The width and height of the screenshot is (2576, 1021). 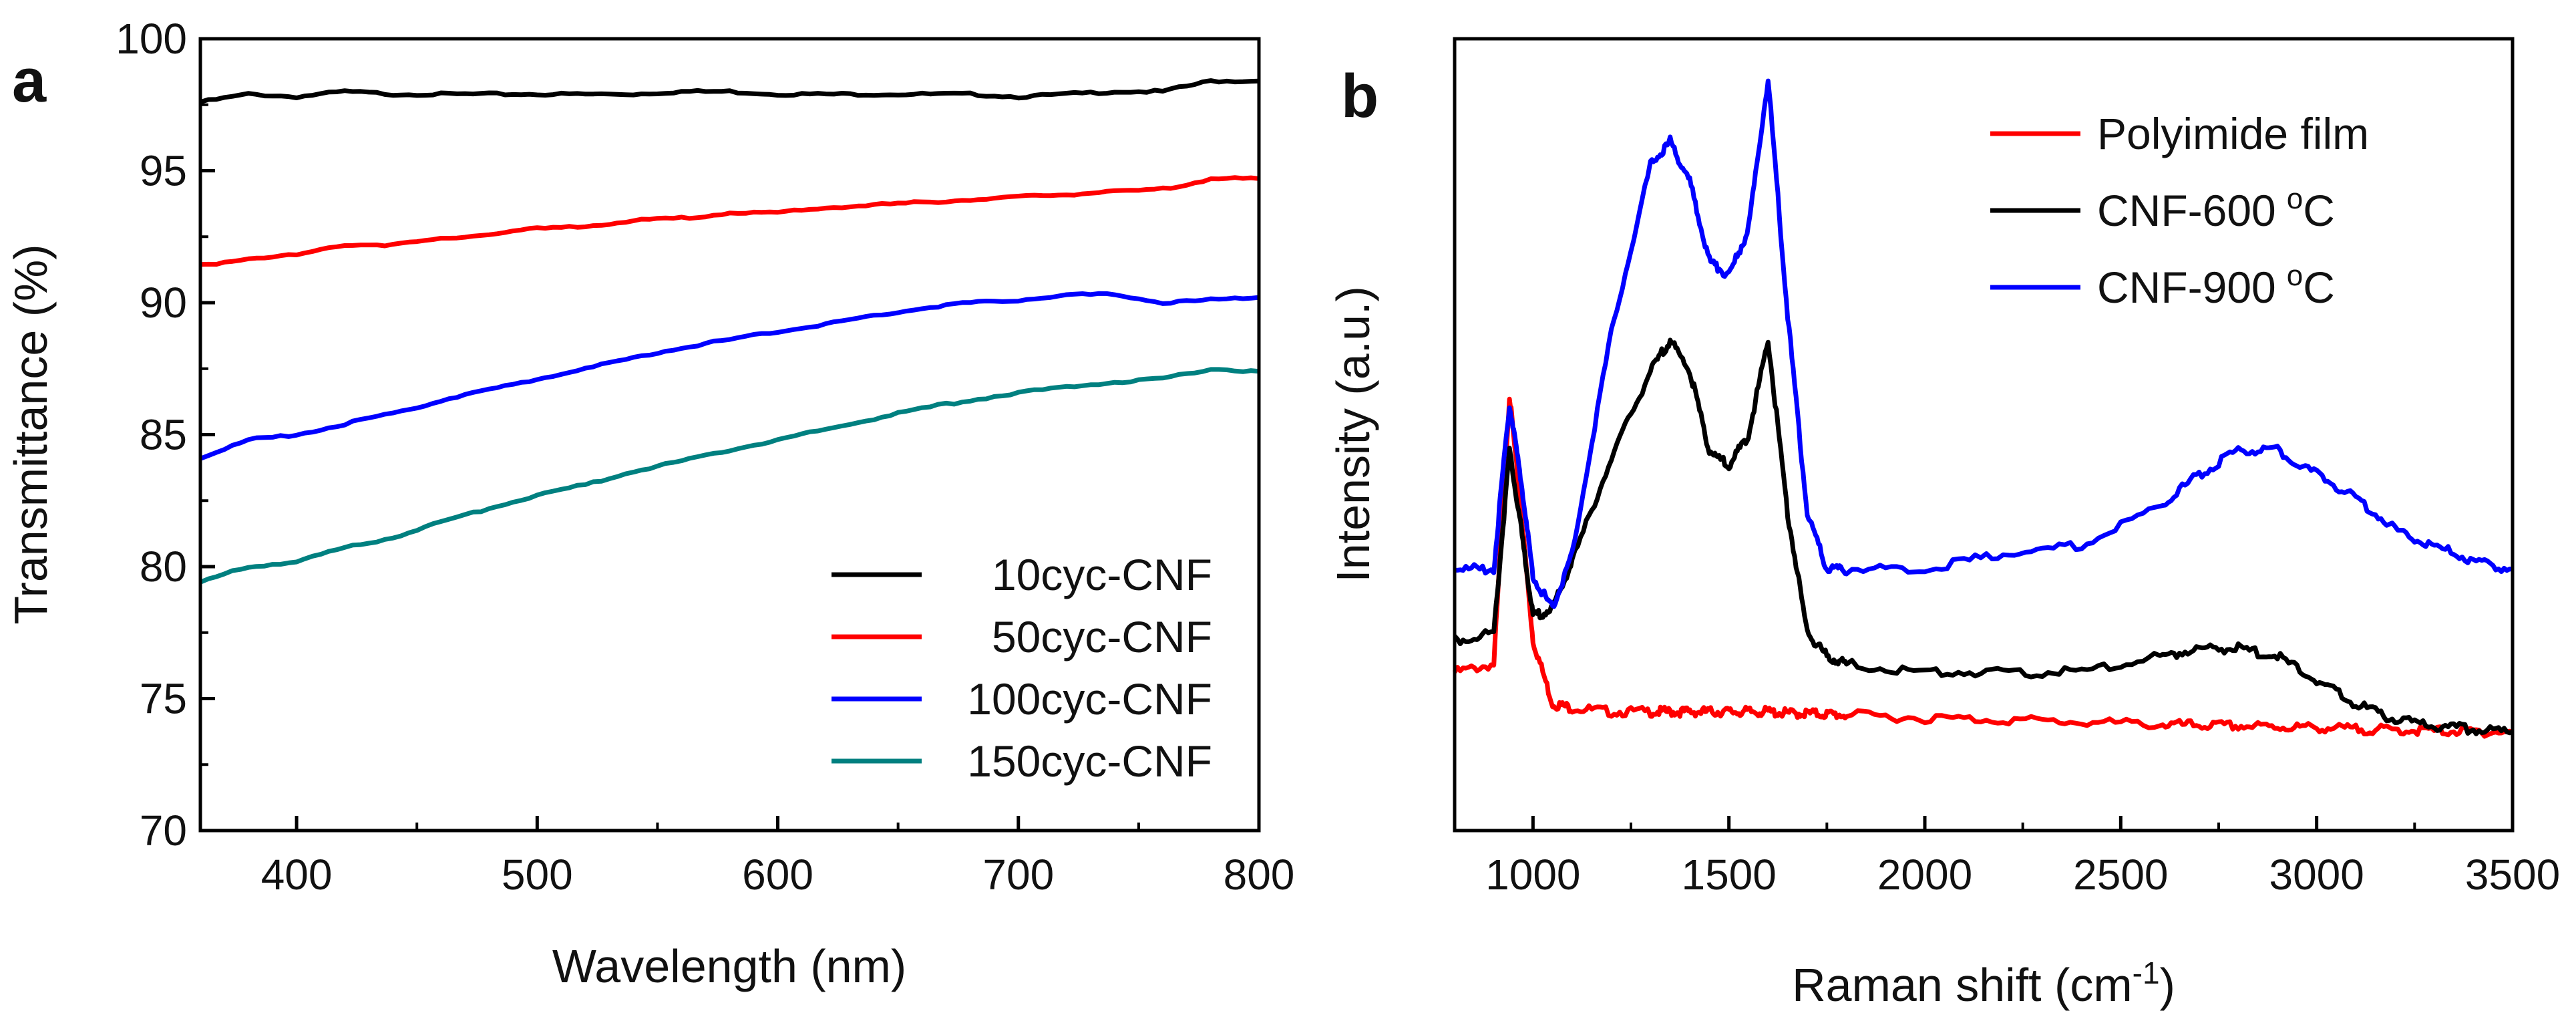 I want to click on series-line-50cyc-cnf, so click(x=730, y=221).